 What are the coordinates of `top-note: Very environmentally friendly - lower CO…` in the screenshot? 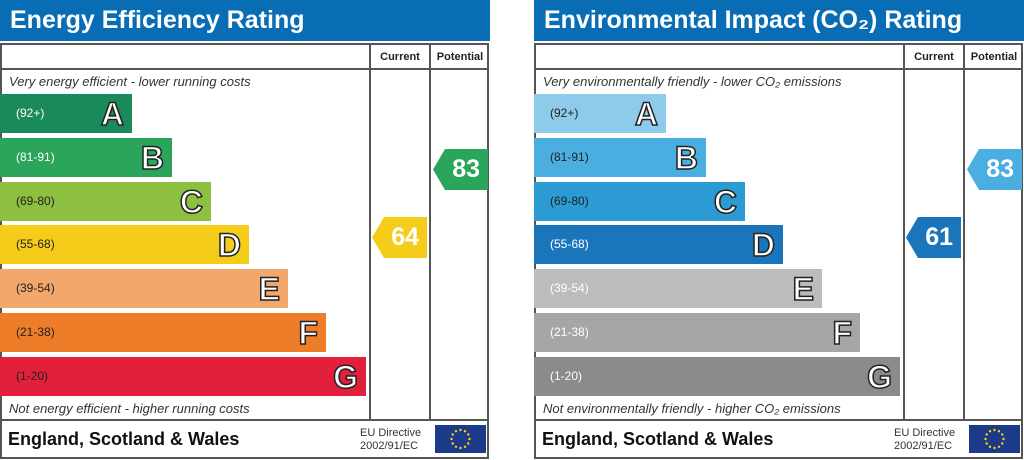 It's located at (692, 81).